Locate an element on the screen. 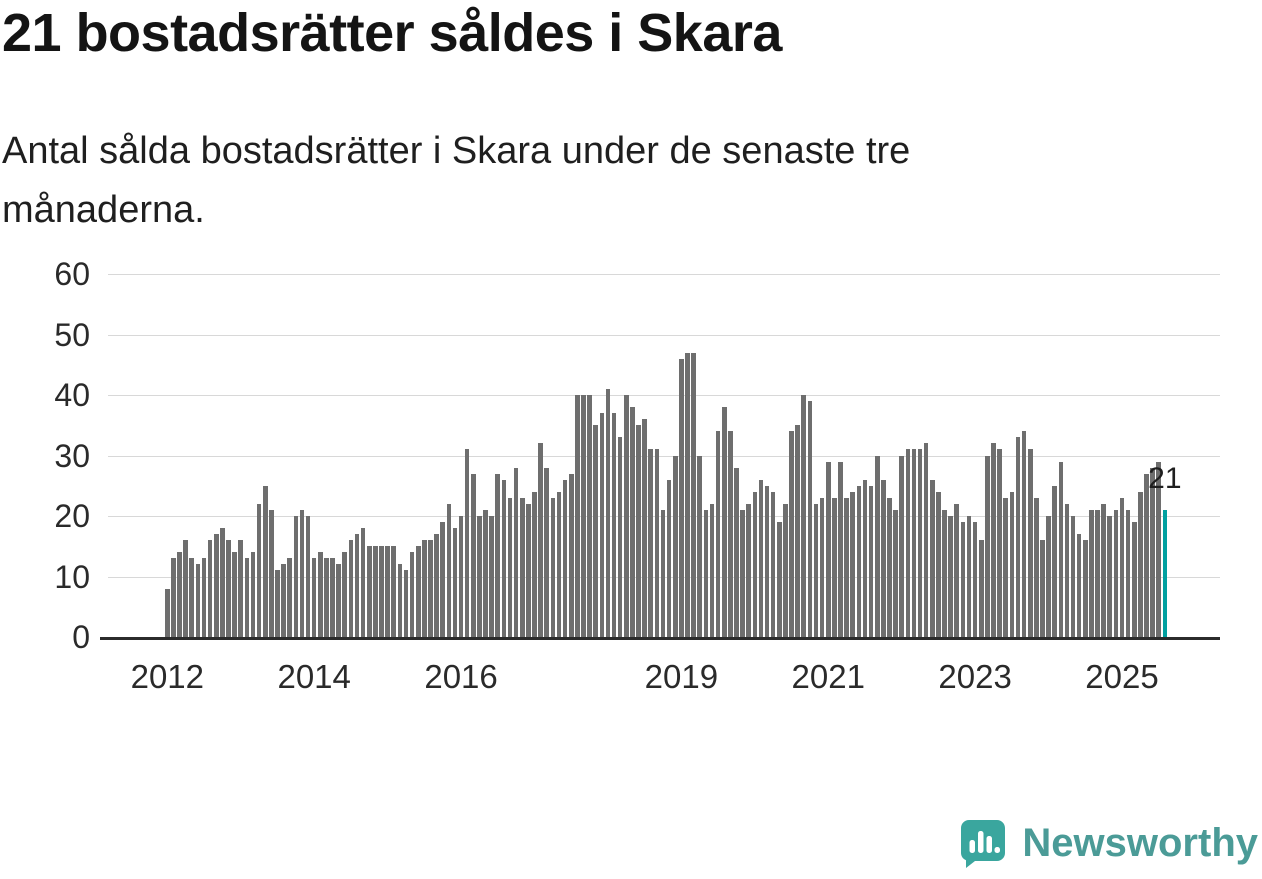 The image size is (1262, 879). y-axis-tick-label: 50 is located at coordinates (72, 334).